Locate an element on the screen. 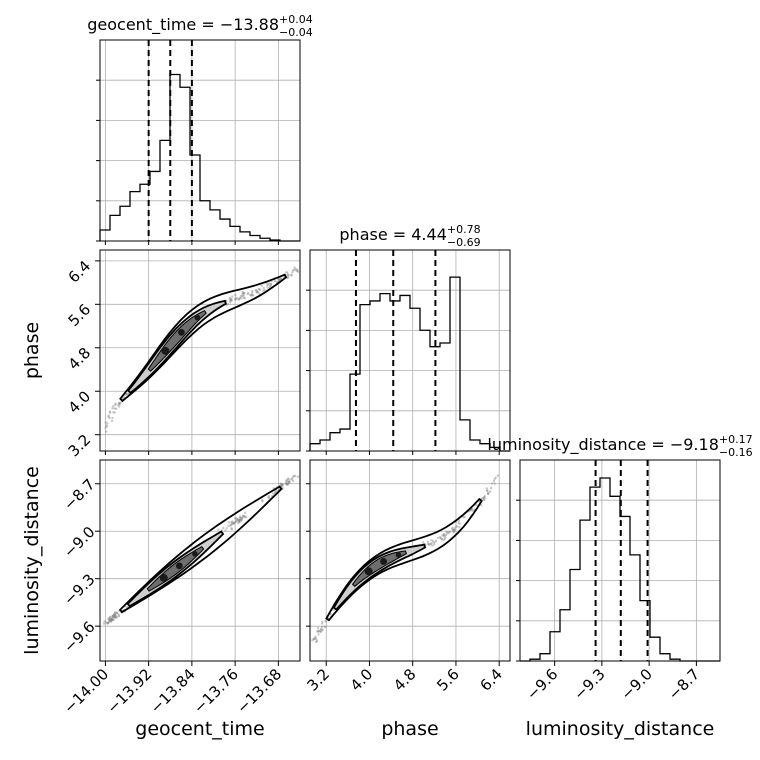 This screenshot has width=760, height=760. xtick-label-phase: 5.6 is located at coordinates (448, 680).